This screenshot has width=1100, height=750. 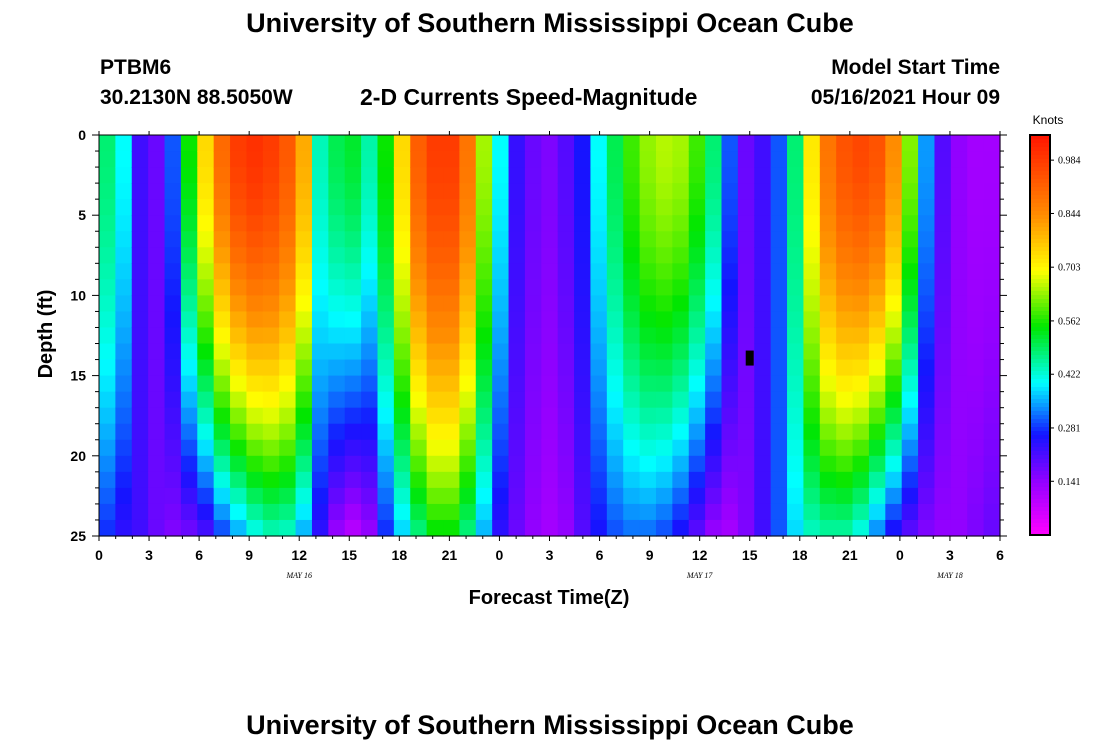 I want to click on date-label: MAY 18, so click(x=949, y=575).